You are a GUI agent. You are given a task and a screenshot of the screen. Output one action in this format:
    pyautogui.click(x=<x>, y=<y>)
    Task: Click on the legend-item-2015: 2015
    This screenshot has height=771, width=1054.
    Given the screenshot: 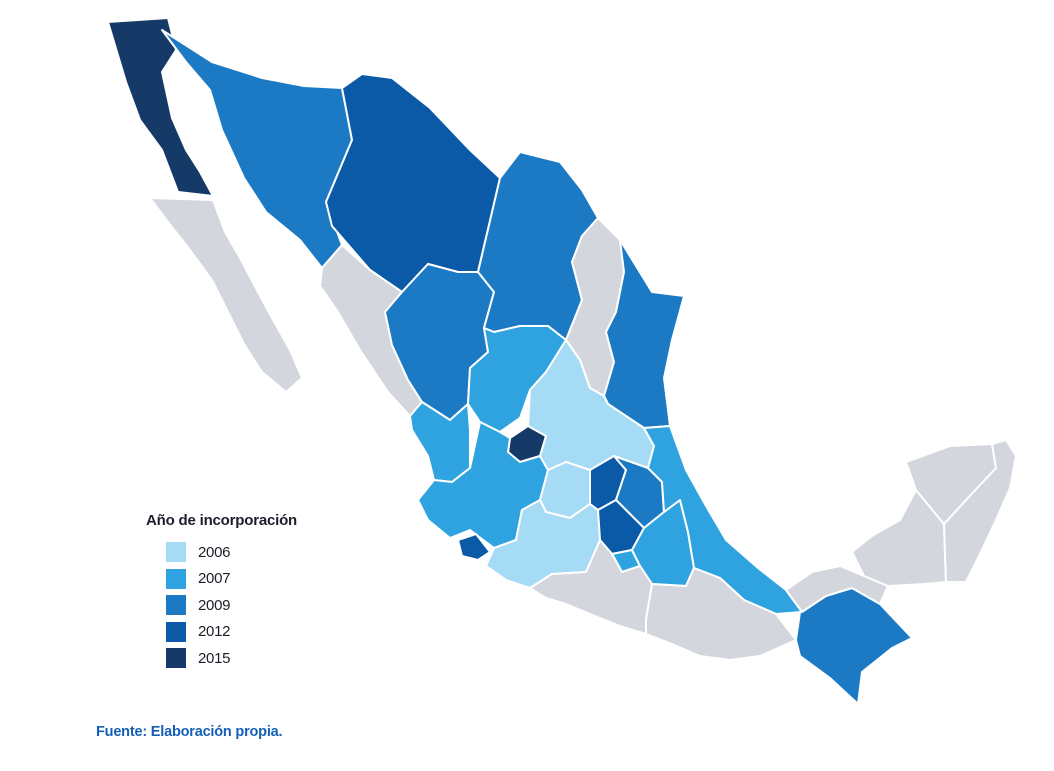 What is the action you would take?
    pyautogui.click(x=221, y=658)
    